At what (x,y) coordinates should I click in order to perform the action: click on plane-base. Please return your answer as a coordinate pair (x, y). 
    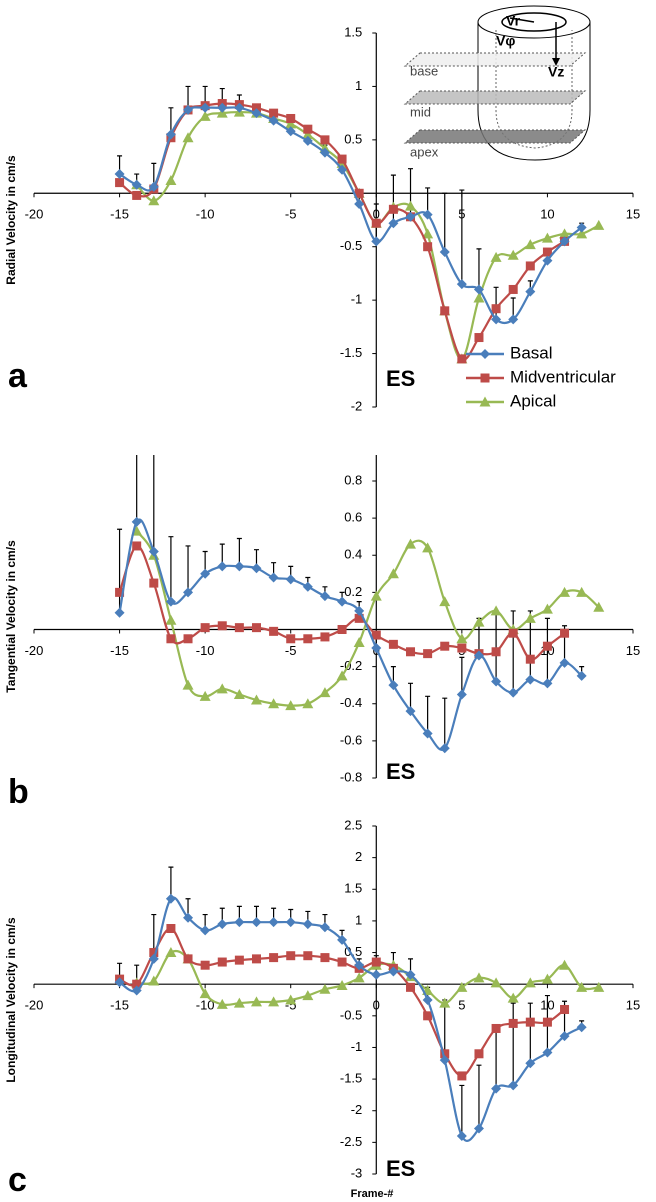
    Looking at the image, I should click on (495, 59).